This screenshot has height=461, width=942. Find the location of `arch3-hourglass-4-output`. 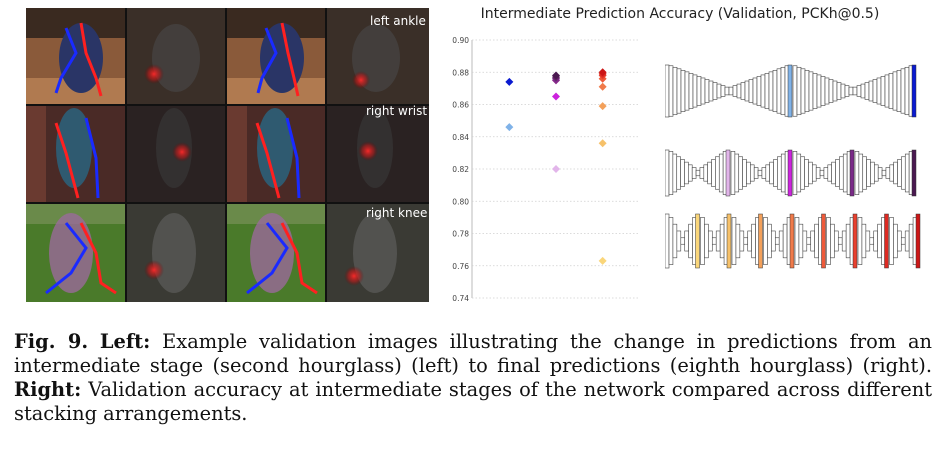

arch3-hourglass-4-output is located at coordinates (792, 241).